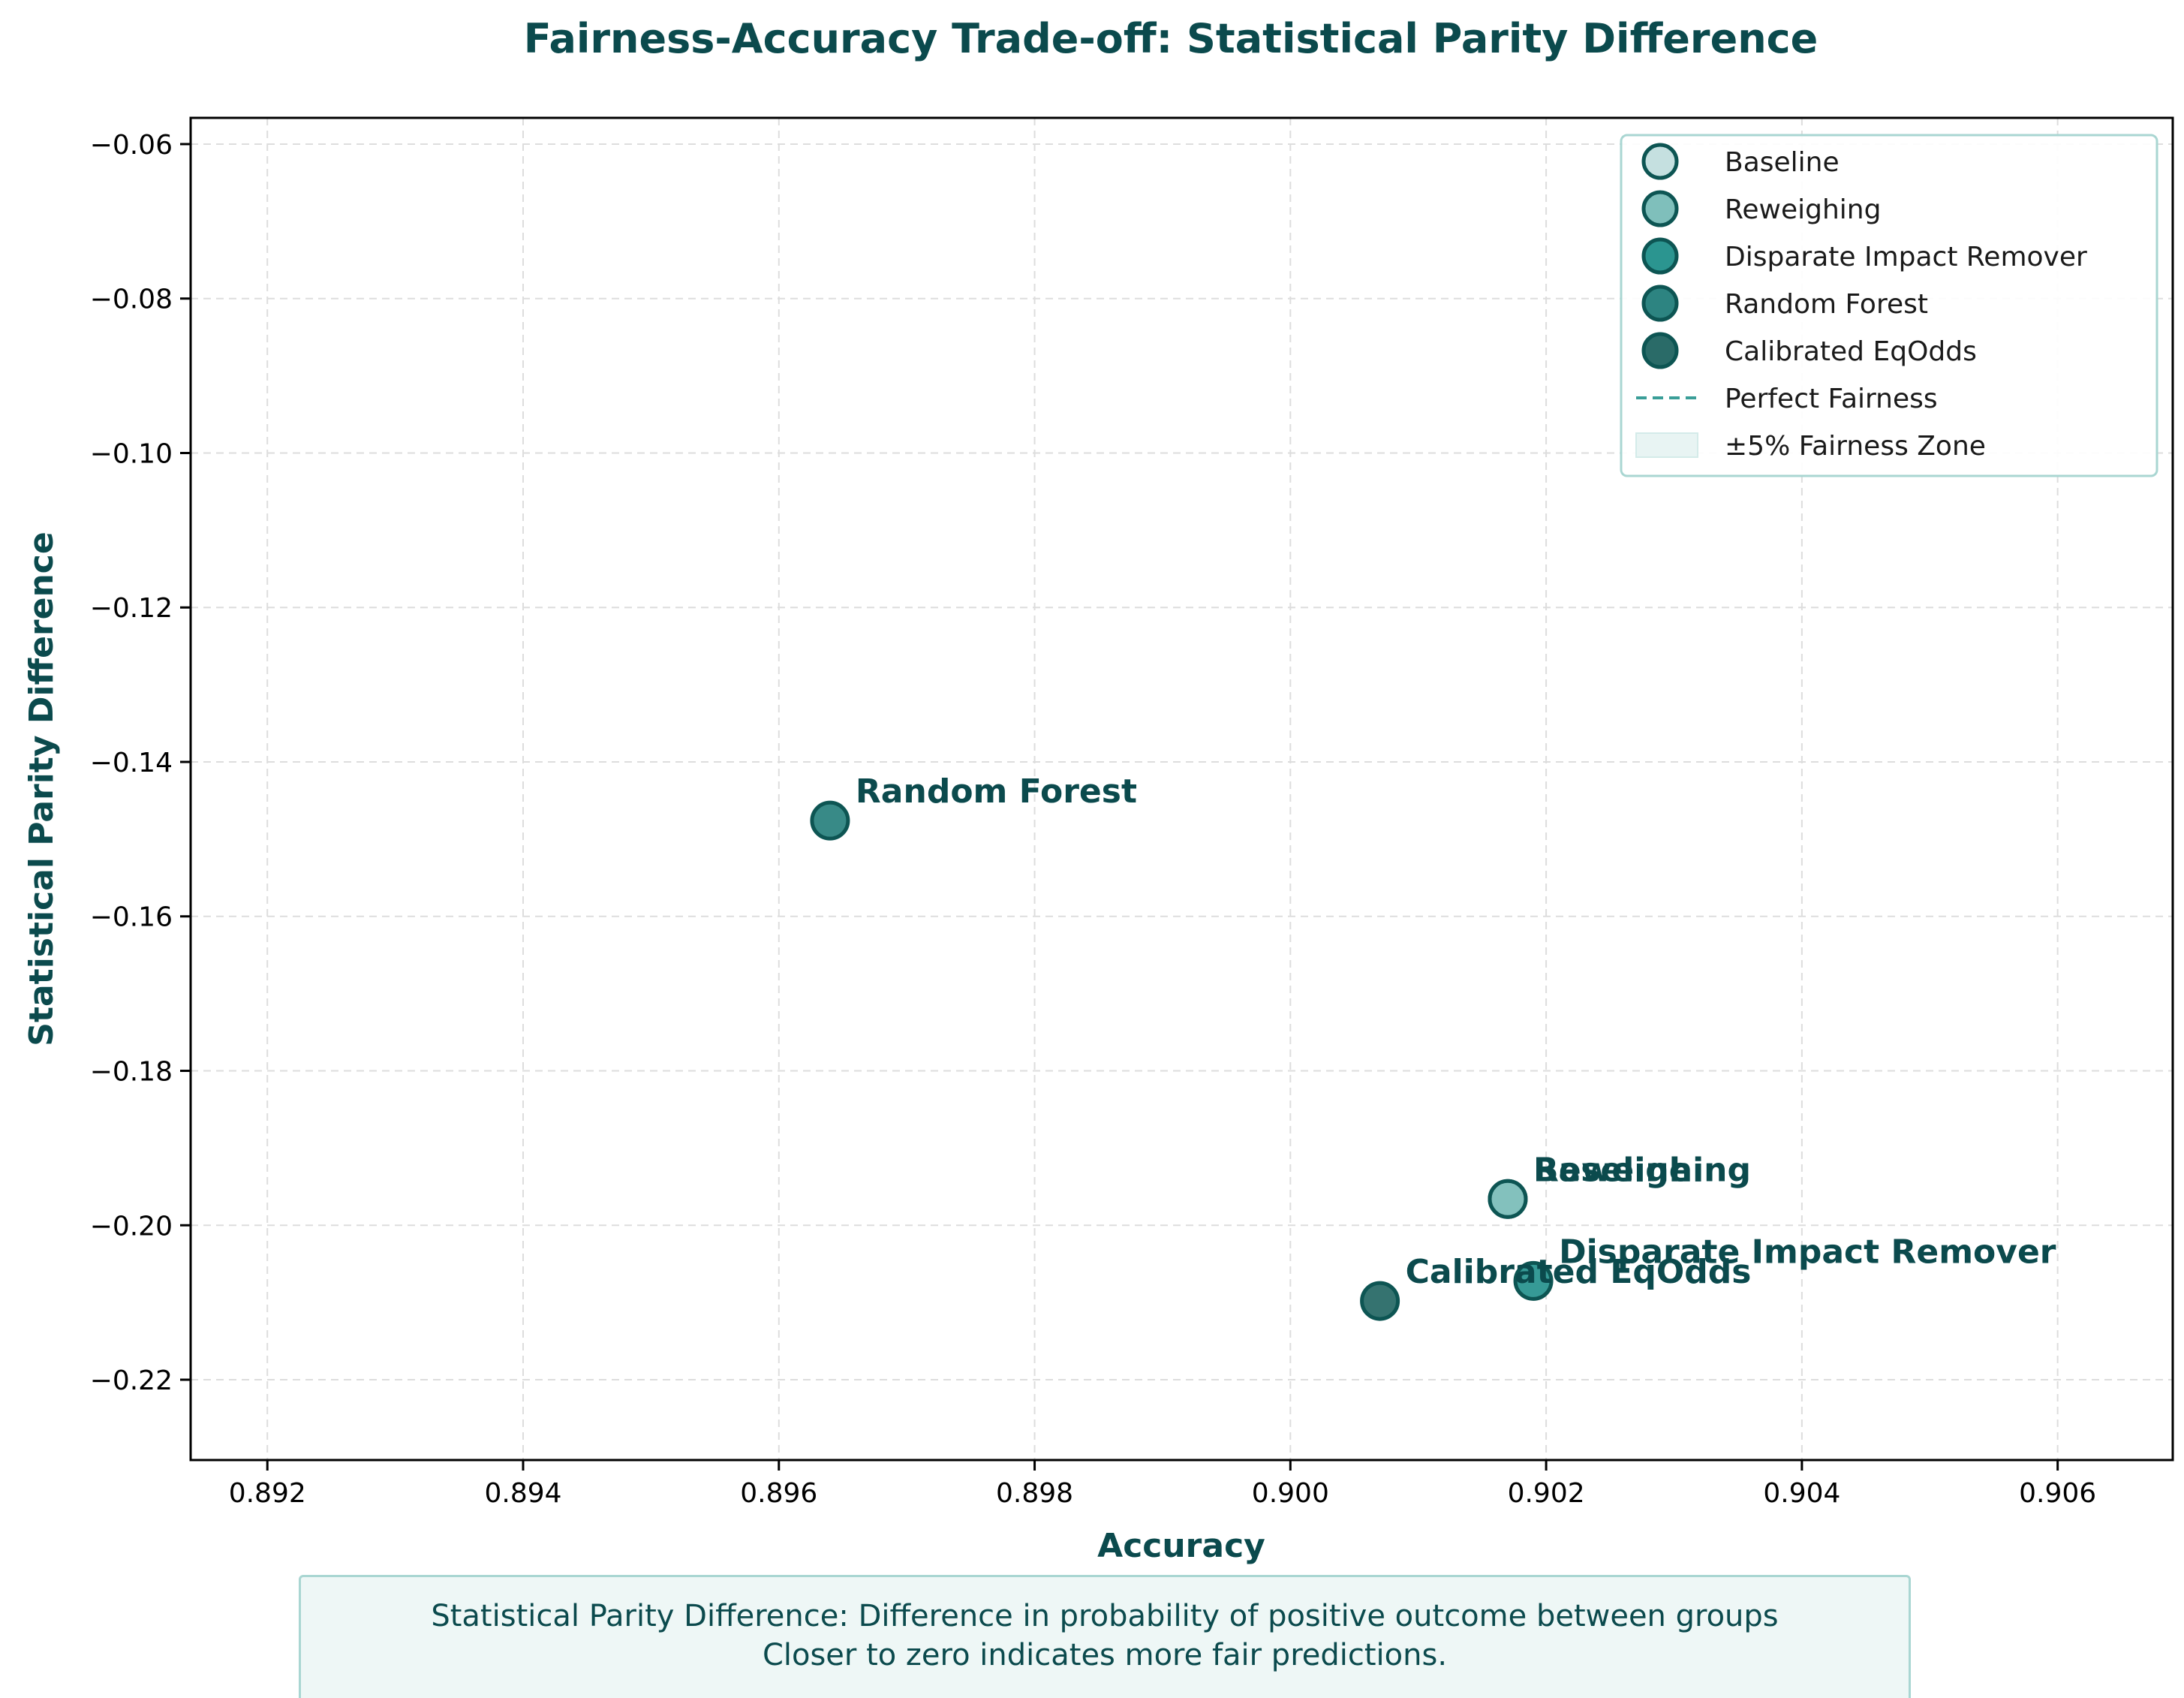 Image resolution: width=2184 pixels, height=1698 pixels. I want to click on y-tick-label: −0.18, so click(131, 1072).